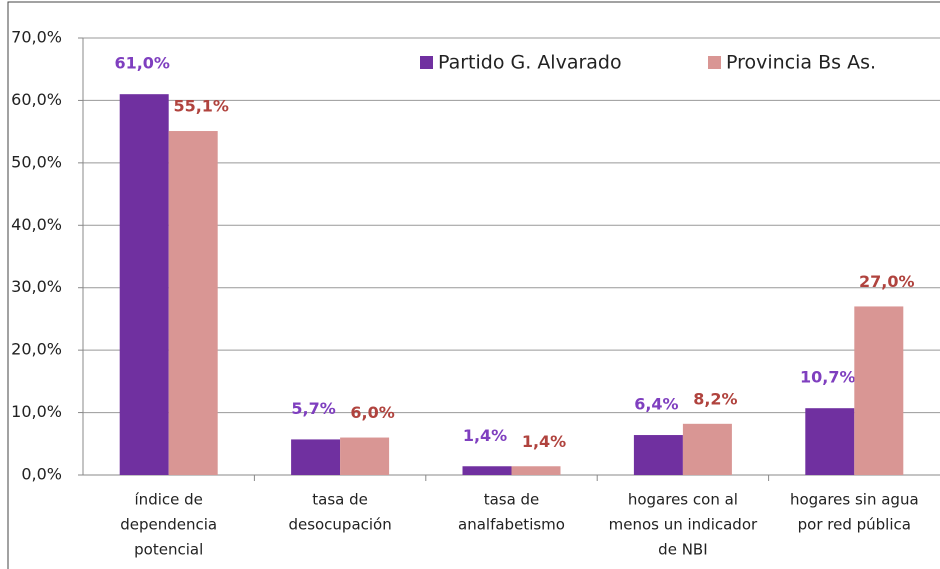 The image size is (940, 569). Describe the element at coordinates (201, 106) in the screenshot. I see `value-label: 55,1%` at that location.